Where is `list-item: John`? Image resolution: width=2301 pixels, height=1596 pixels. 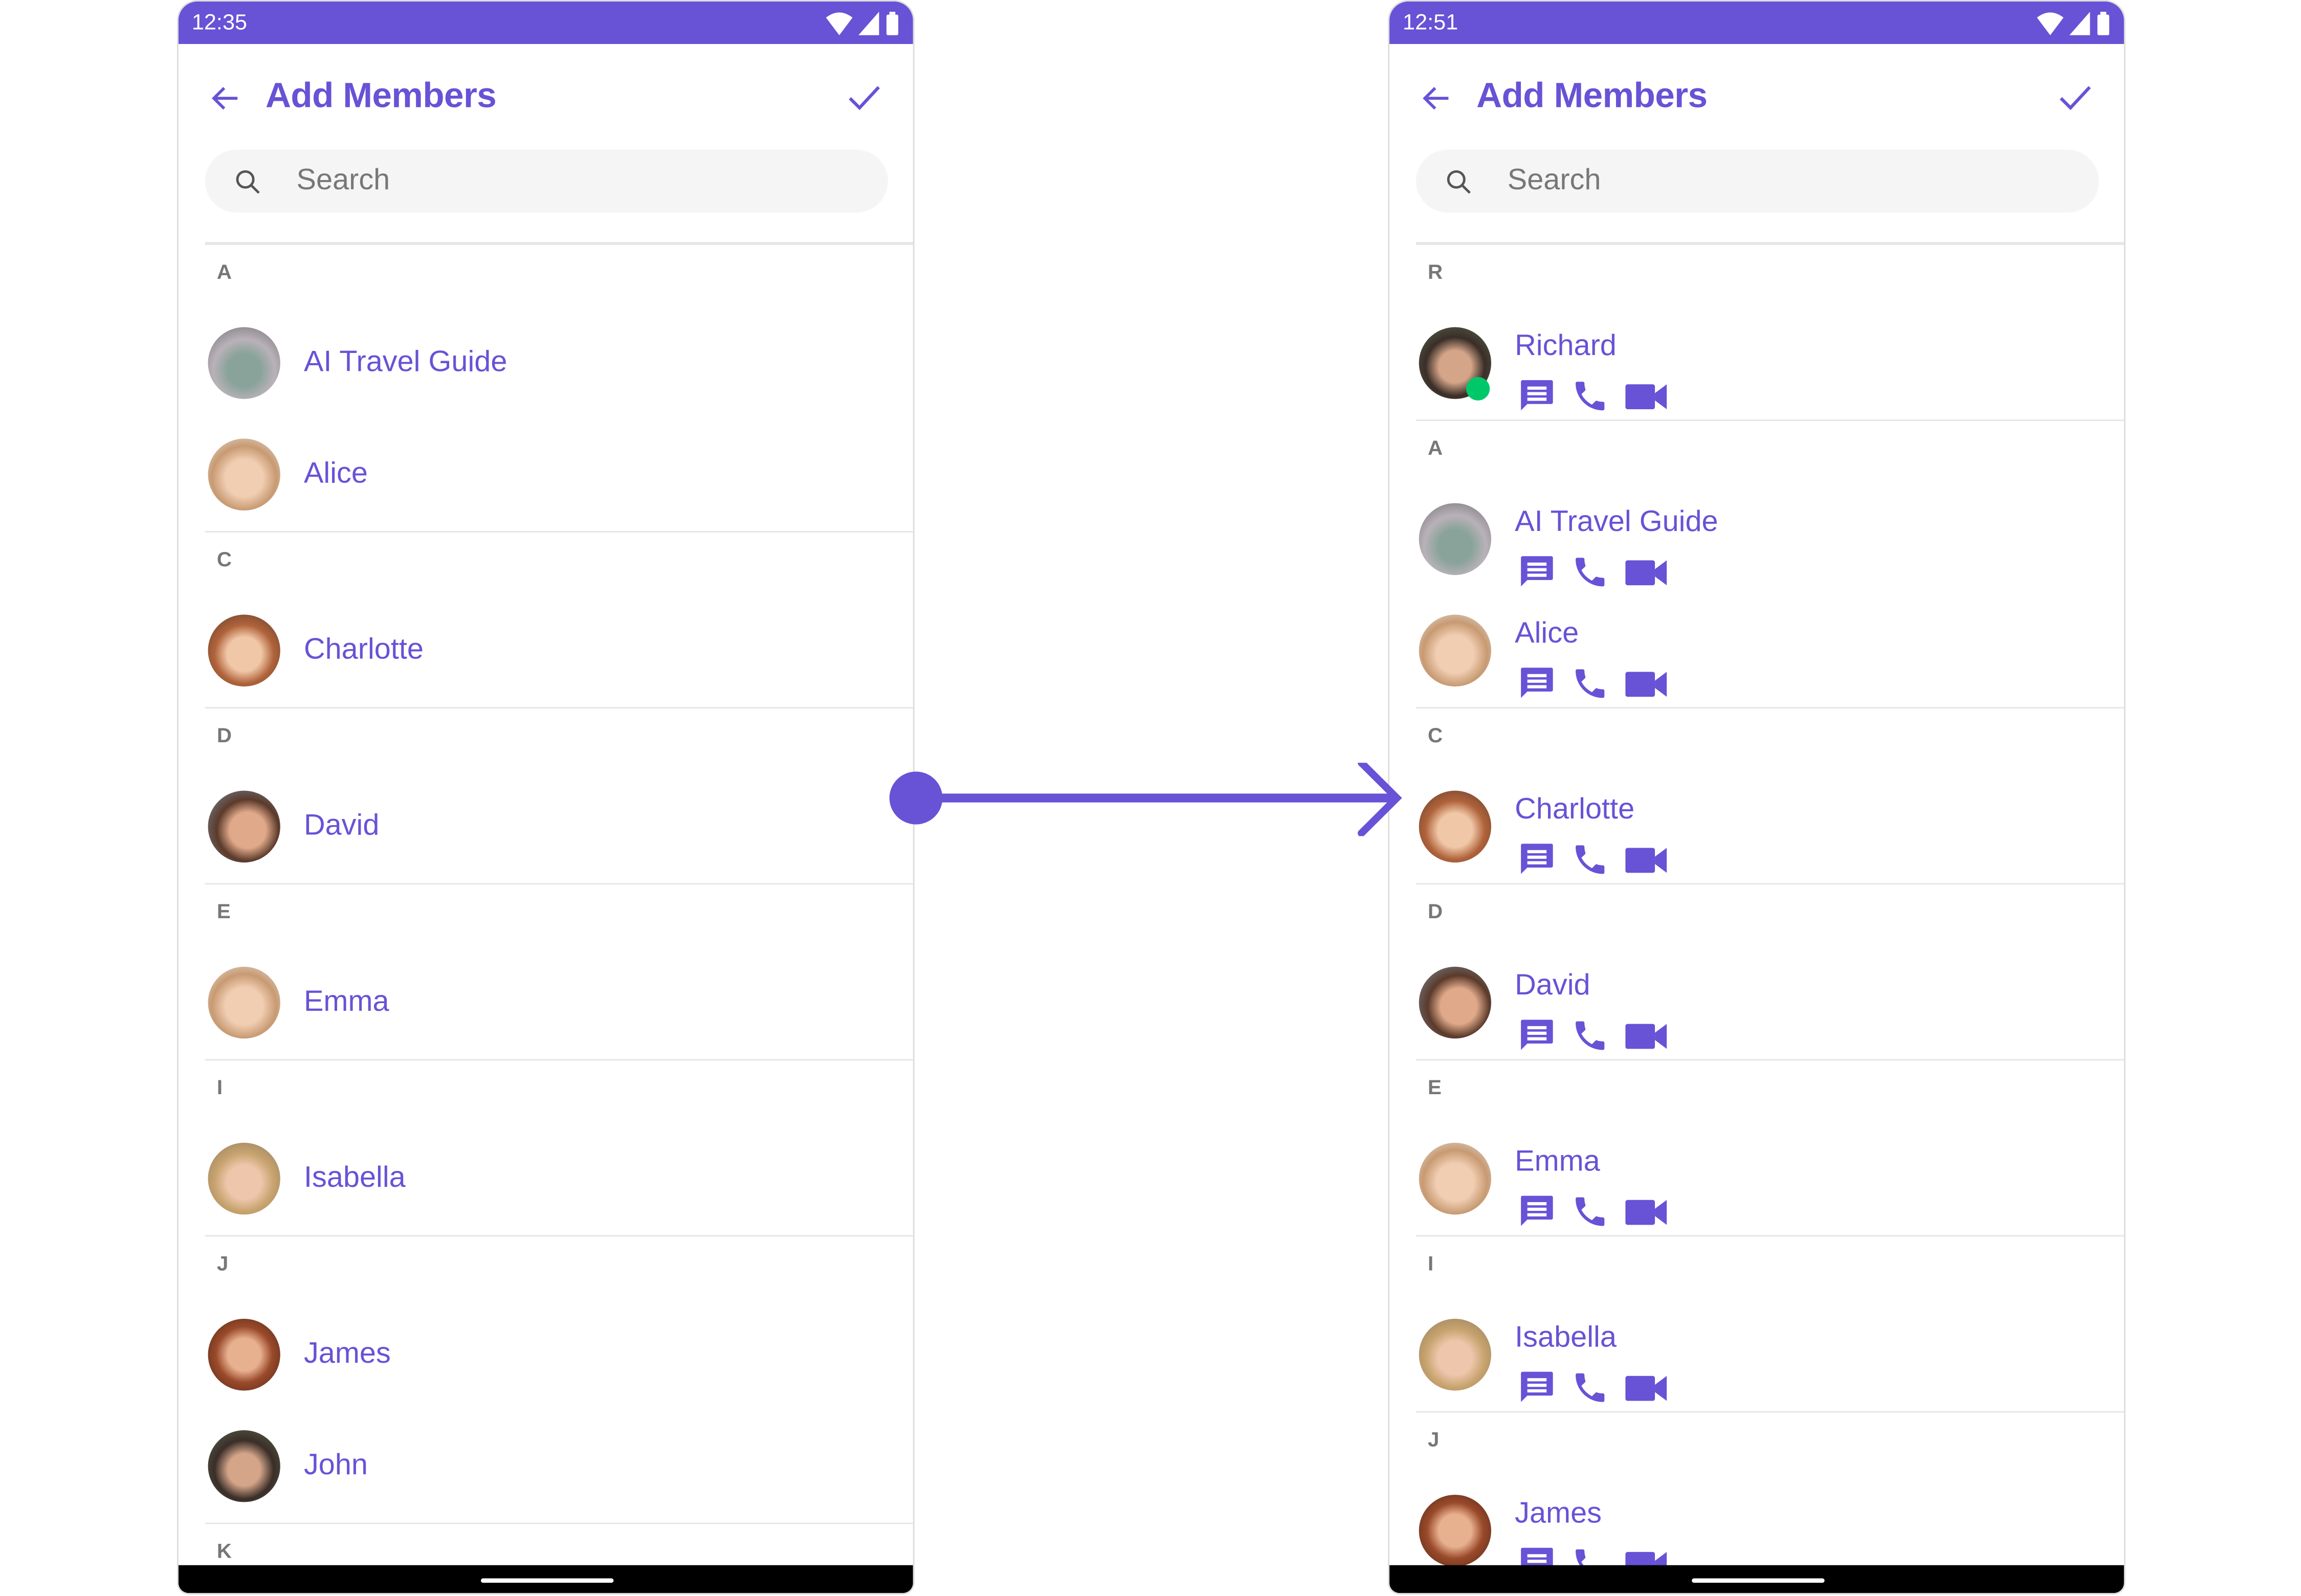 list-item: John is located at coordinates (559, 1467).